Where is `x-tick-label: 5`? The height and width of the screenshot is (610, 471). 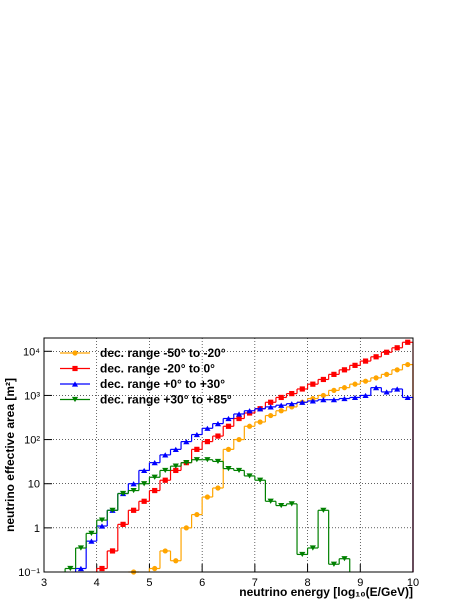
x-tick-label: 5 is located at coordinates (149, 583).